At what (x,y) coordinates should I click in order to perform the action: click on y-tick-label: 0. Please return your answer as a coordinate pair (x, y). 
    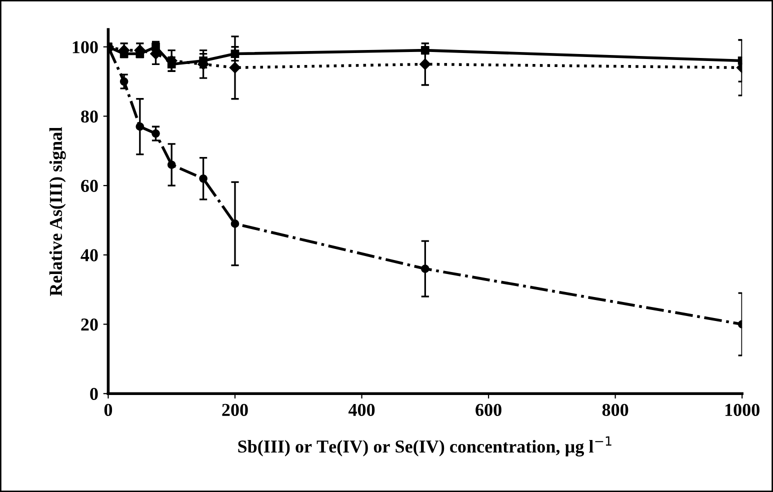
    Looking at the image, I should click on (94, 394).